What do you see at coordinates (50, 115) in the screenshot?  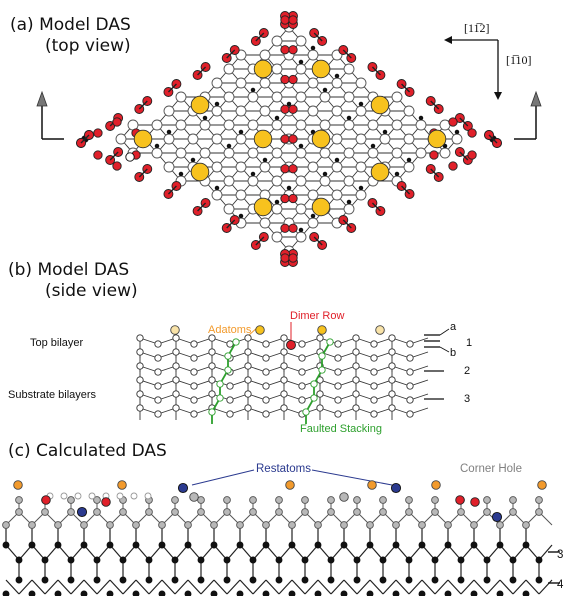 I see `section-marker-left` at bounding box center [50, 115].